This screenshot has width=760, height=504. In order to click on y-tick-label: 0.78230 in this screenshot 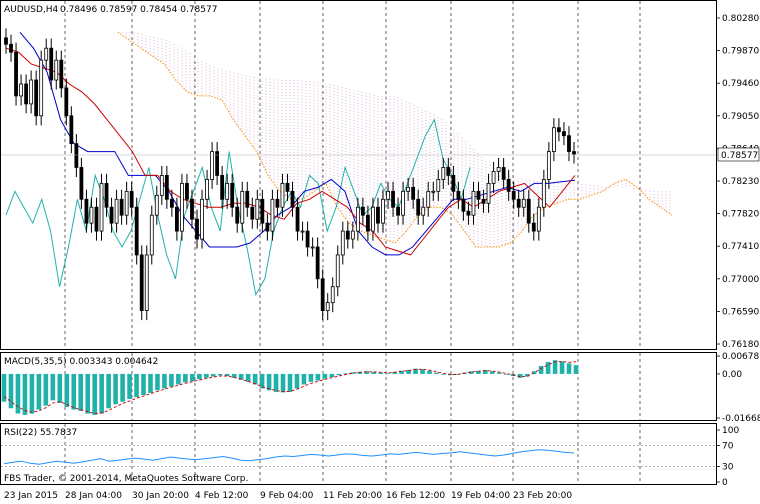, I will do `click(740, 182)`.